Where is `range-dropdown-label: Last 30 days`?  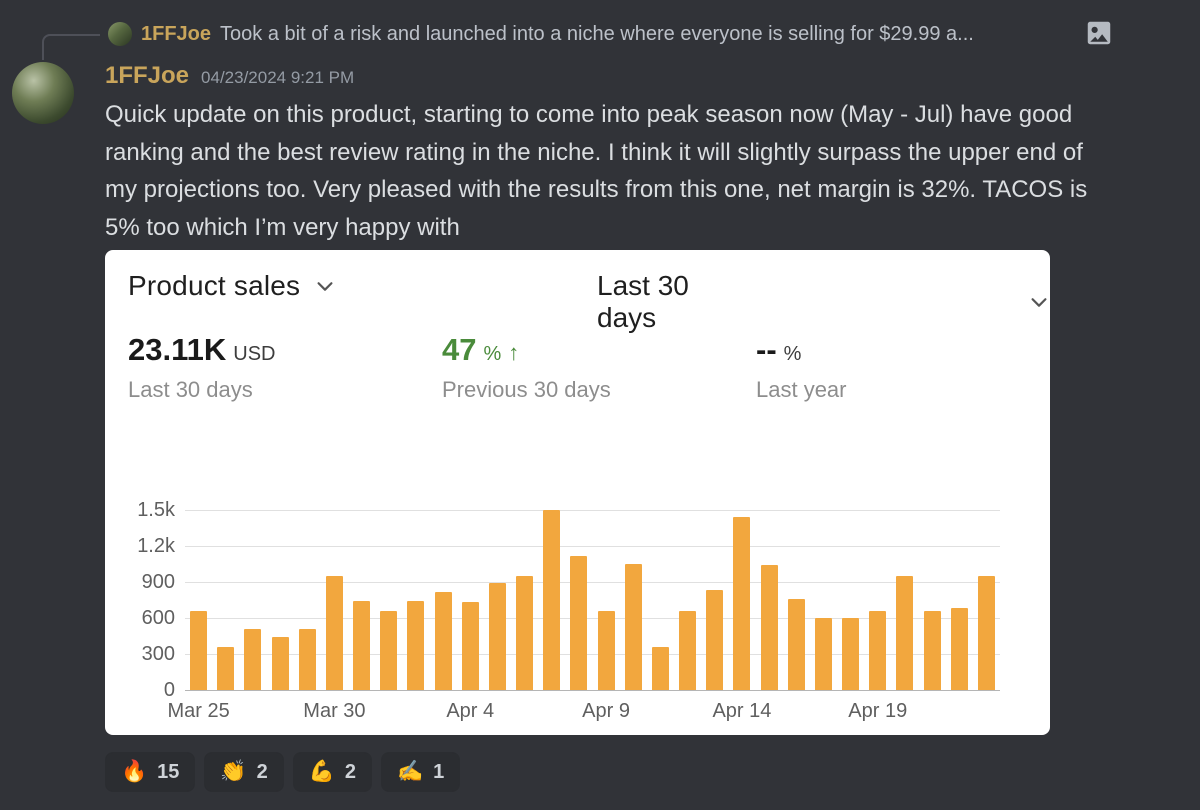
range-dropdown-label: Last 30 days is located at coordinates (643, 301).